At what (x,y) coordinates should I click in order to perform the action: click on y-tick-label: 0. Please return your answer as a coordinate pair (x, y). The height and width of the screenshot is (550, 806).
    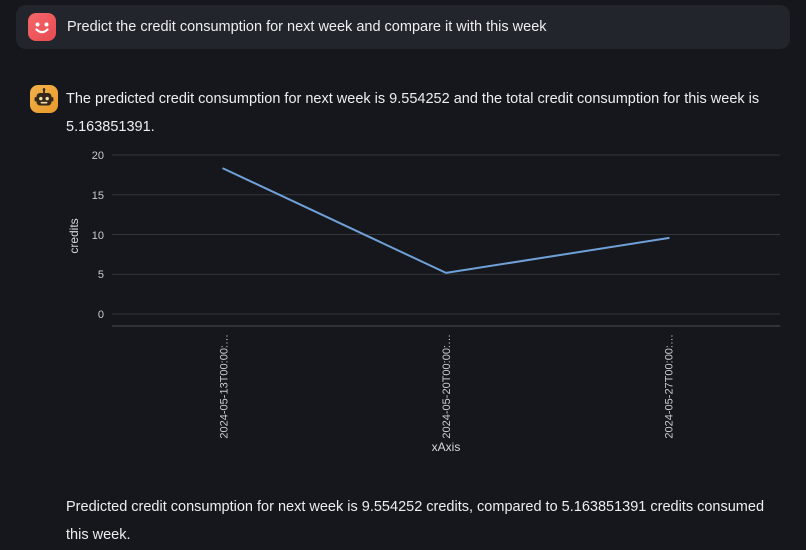
    Looking at the image, I should click on (101, 315).